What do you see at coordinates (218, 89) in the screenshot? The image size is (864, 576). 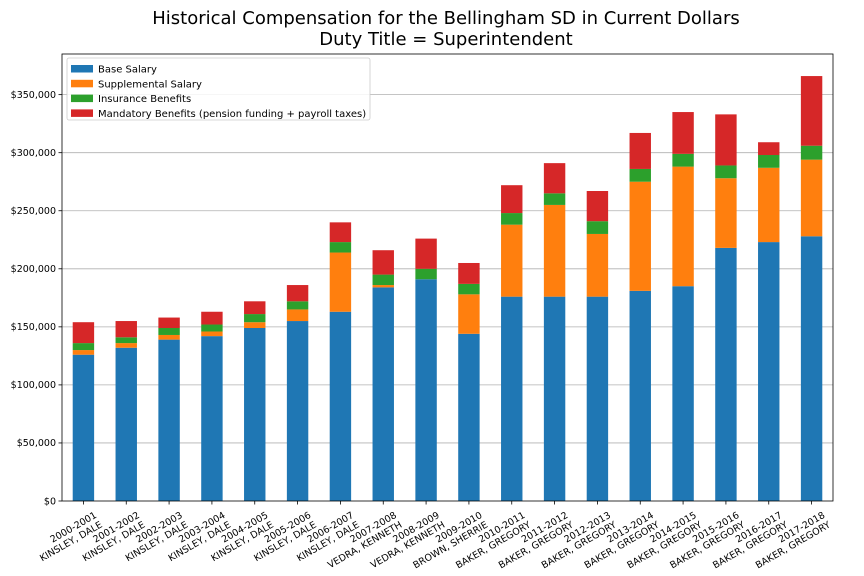 I see `legend-box` at bounding box center [218, 89].